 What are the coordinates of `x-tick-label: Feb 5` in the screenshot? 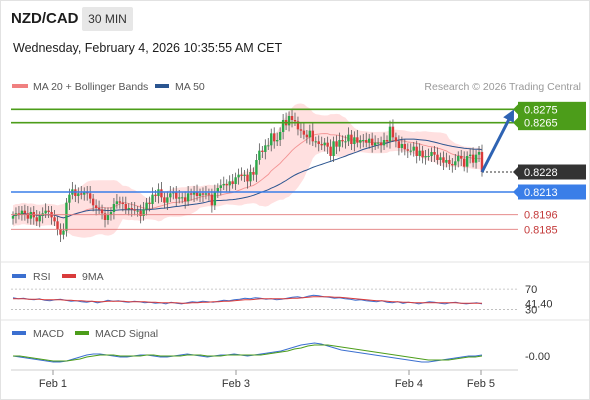 It's located at (481, 384).